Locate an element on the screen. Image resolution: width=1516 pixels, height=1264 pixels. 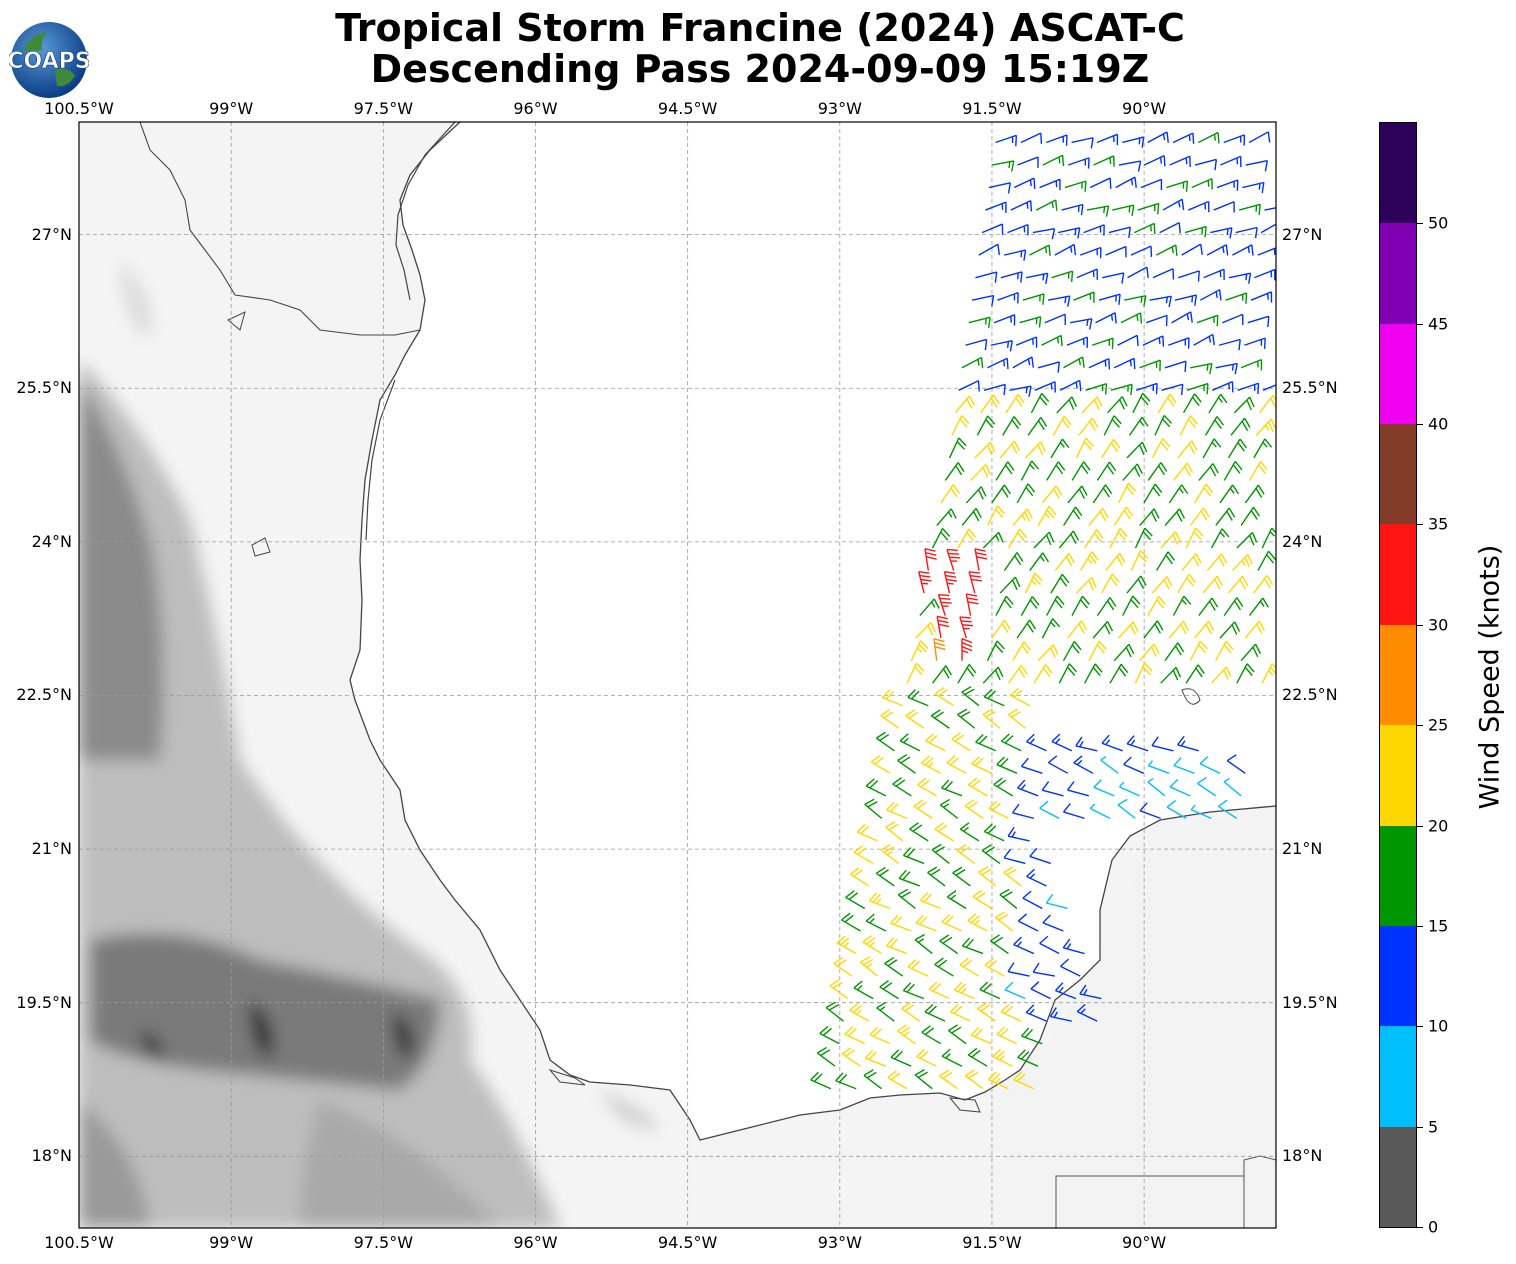
lon-tick-label-bottom: 94.5°W is located at coordinates (687, 1242).